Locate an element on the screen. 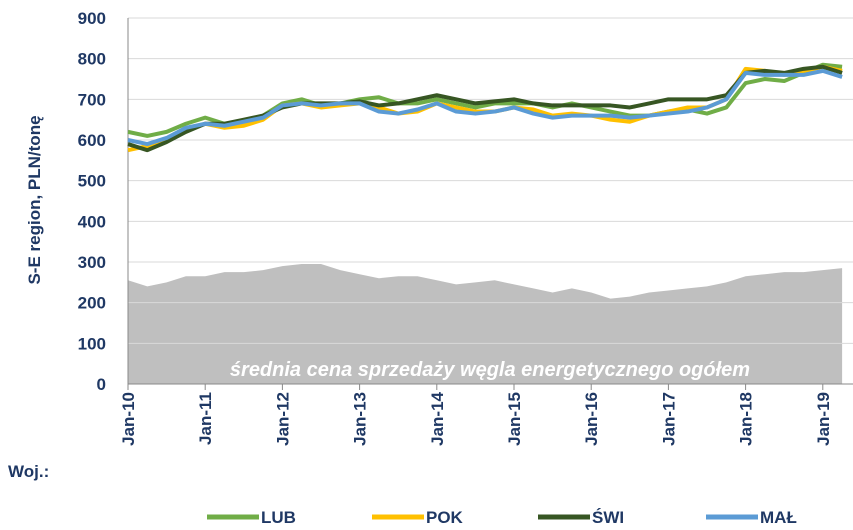  y-tick-label: 500 is located at coordinates (92, 181).